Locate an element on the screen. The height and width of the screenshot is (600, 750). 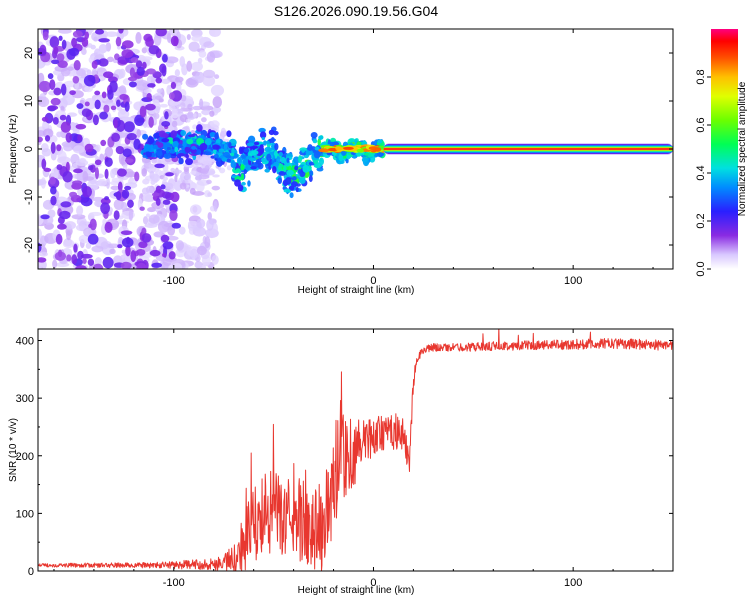
snr-xtick-label: -100 is located at coordinates (174, 583).